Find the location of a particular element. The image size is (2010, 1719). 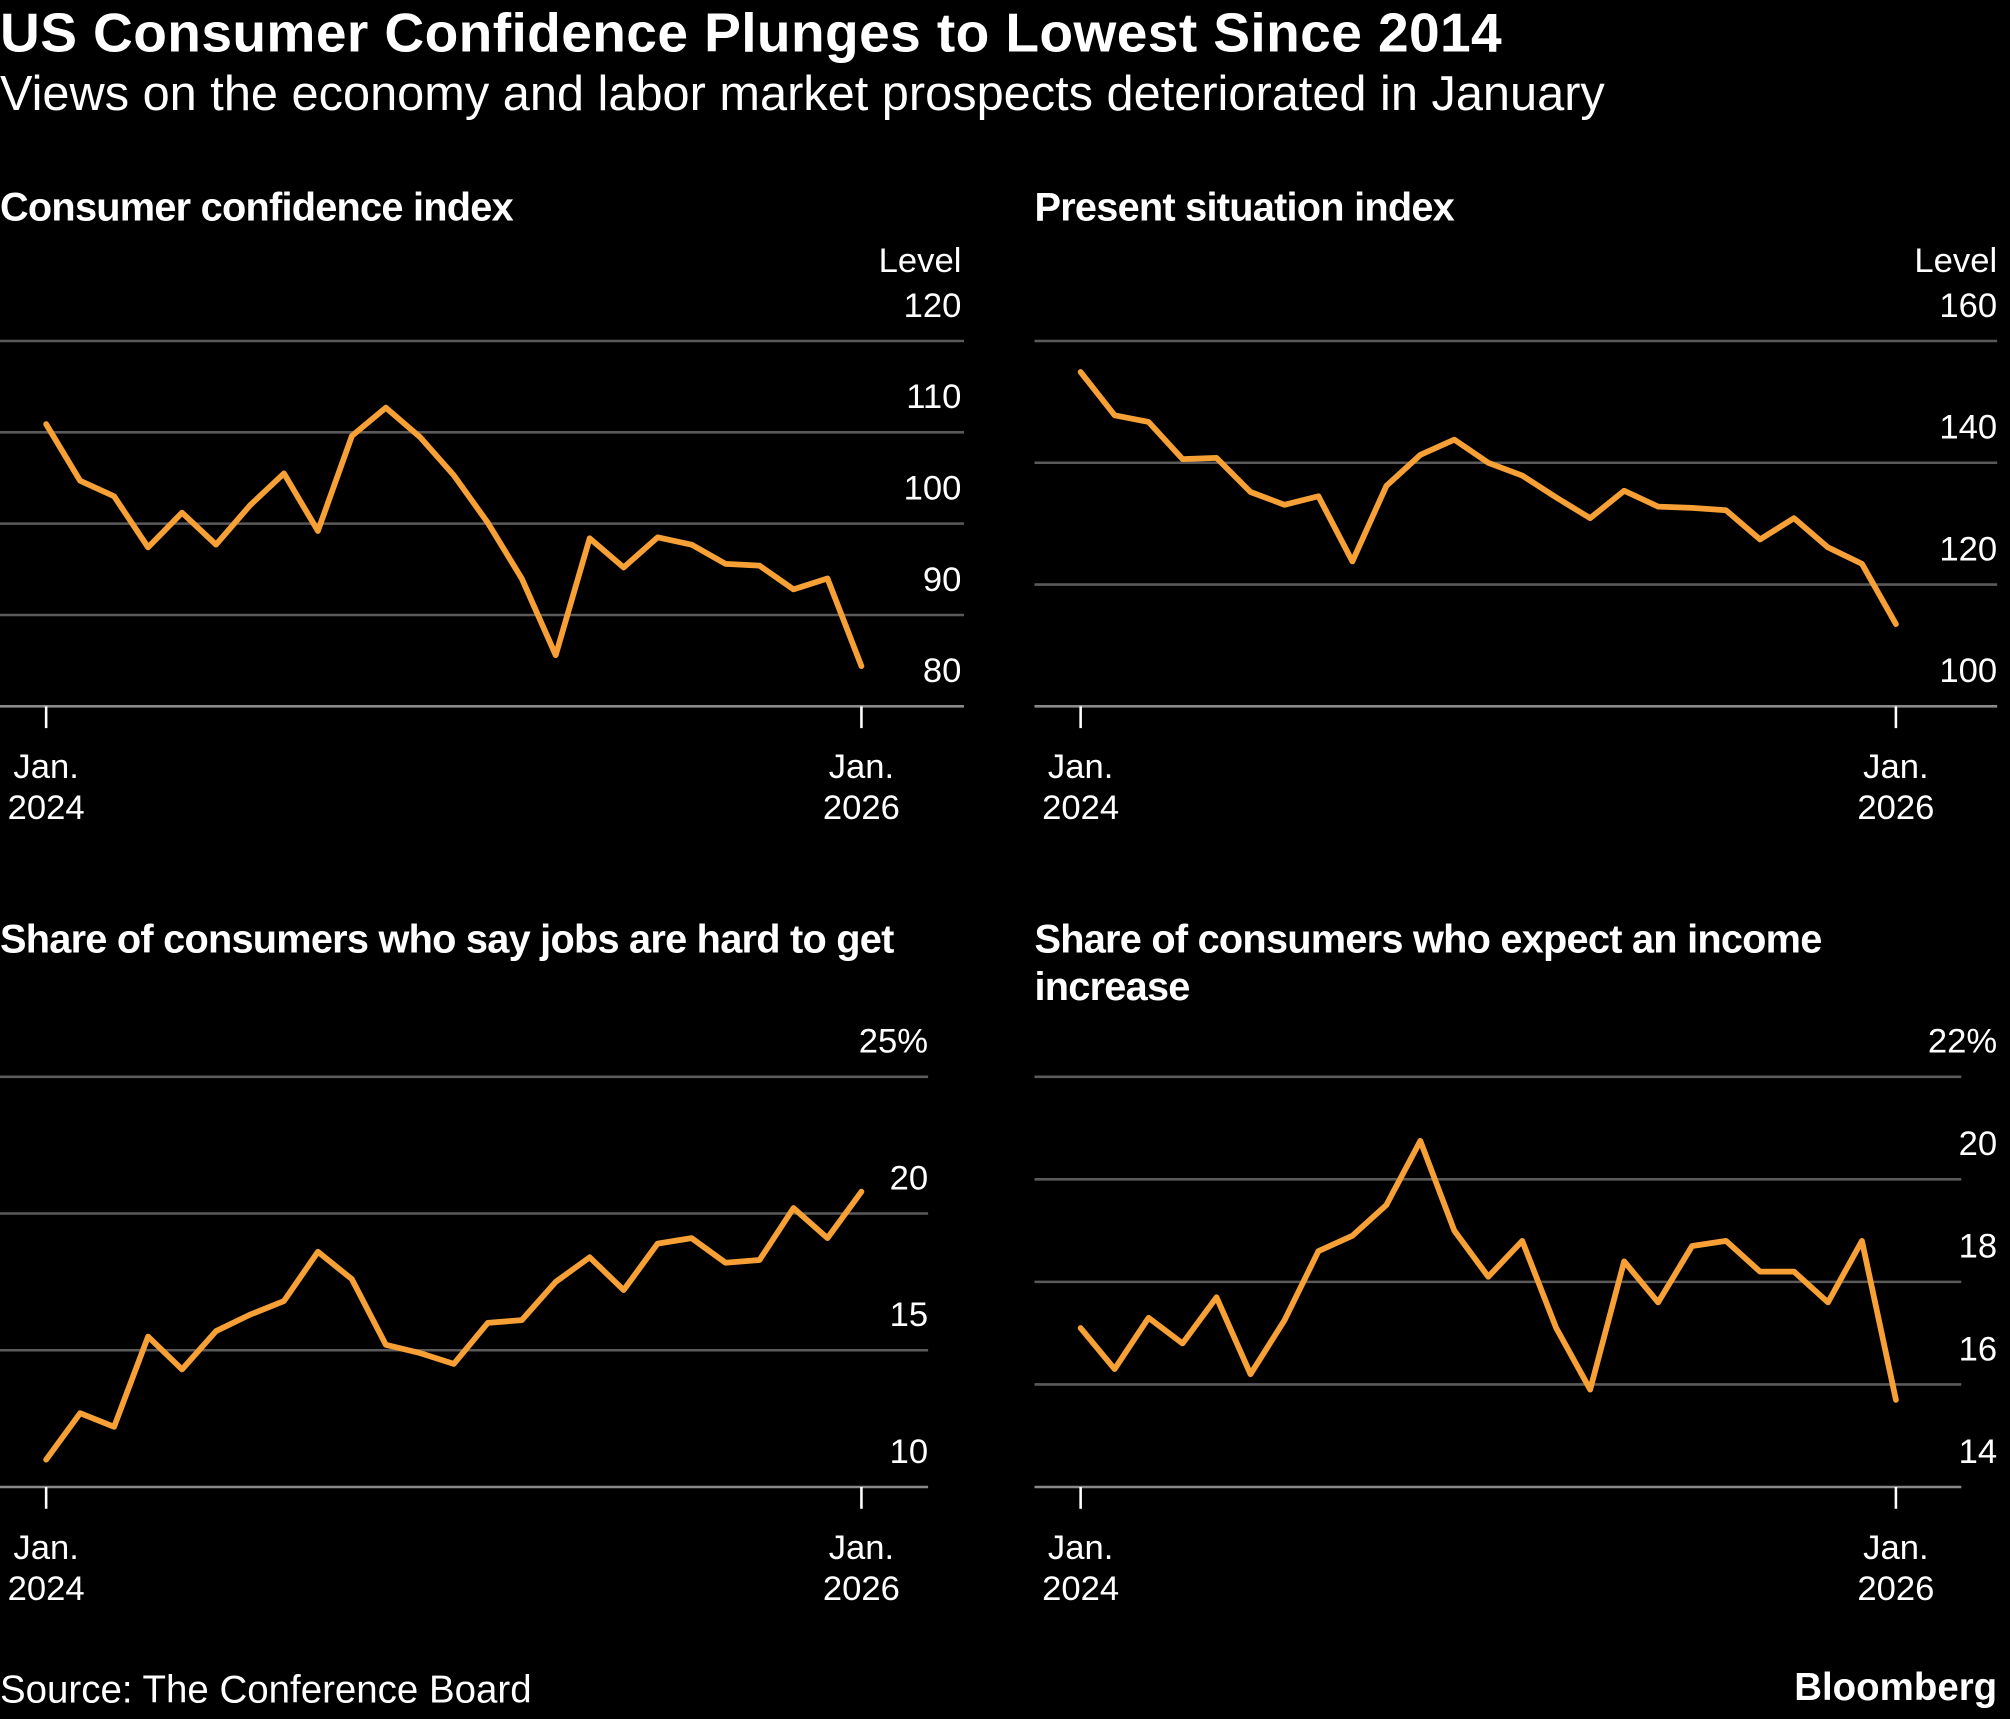

chart-title: Present situation index is located at coordinates (1244, 207).